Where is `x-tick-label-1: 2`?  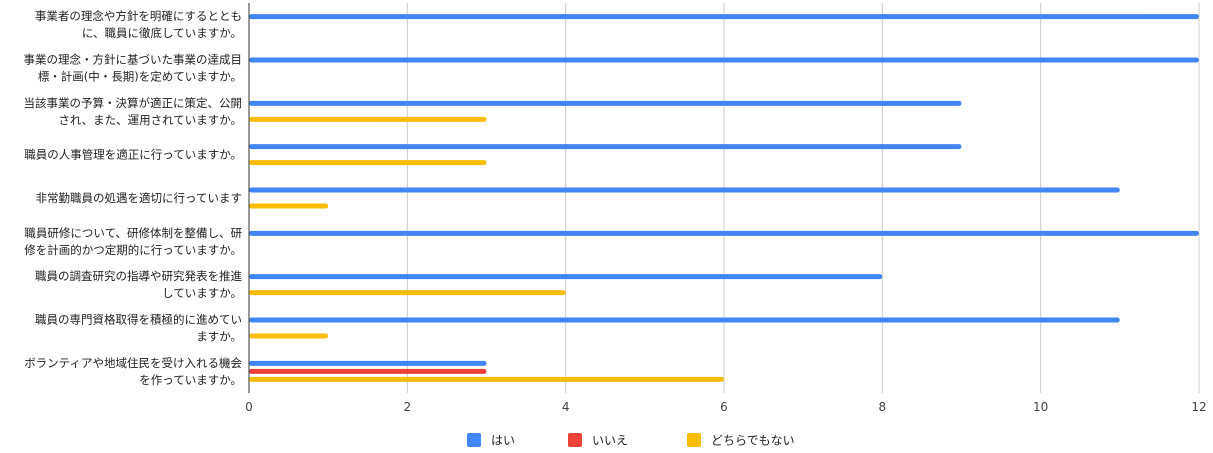
x-tick-label-1: 2 is located at coordinates (408, 407).